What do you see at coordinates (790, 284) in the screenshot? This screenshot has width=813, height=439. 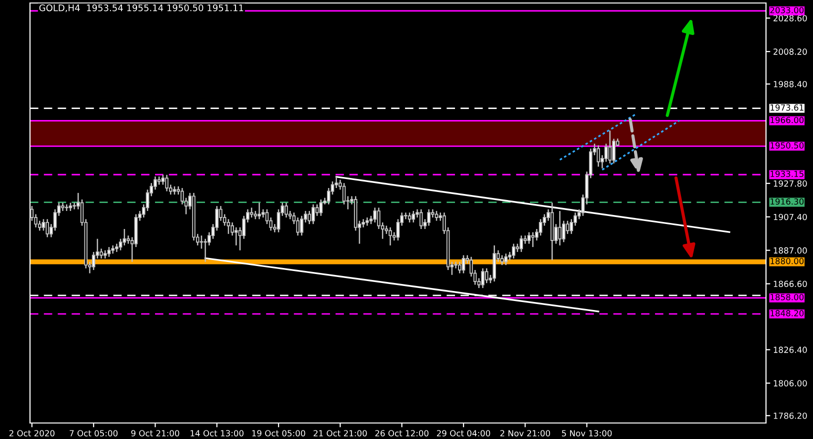 I see `y-tick-label: 1866.60` at bounding box center [790, 284].